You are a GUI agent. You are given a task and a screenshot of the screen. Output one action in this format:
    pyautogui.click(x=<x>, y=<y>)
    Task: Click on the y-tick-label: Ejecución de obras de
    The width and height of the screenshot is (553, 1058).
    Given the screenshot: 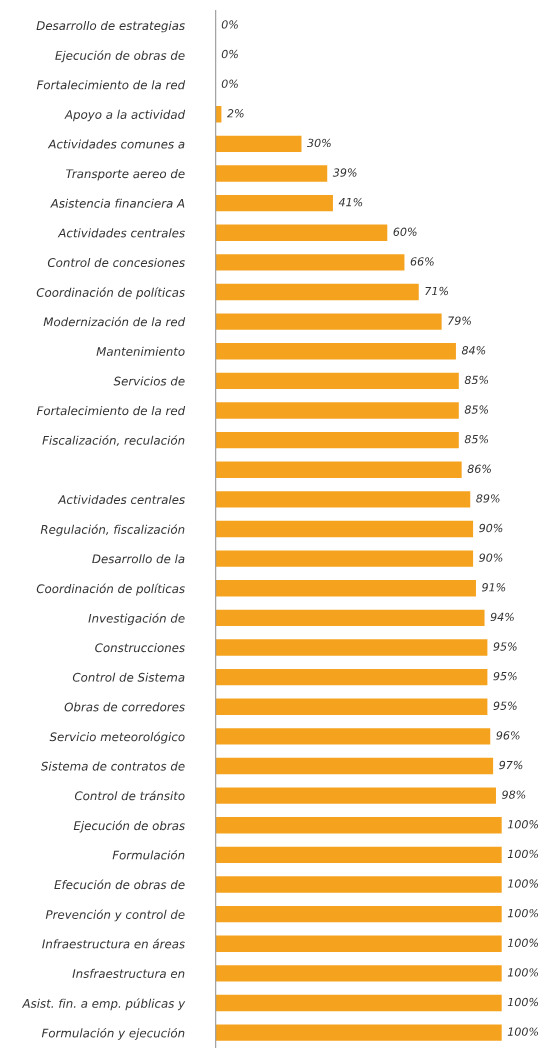 What is the action you would take?
    pyautogui.click(x=120, y=56)
    